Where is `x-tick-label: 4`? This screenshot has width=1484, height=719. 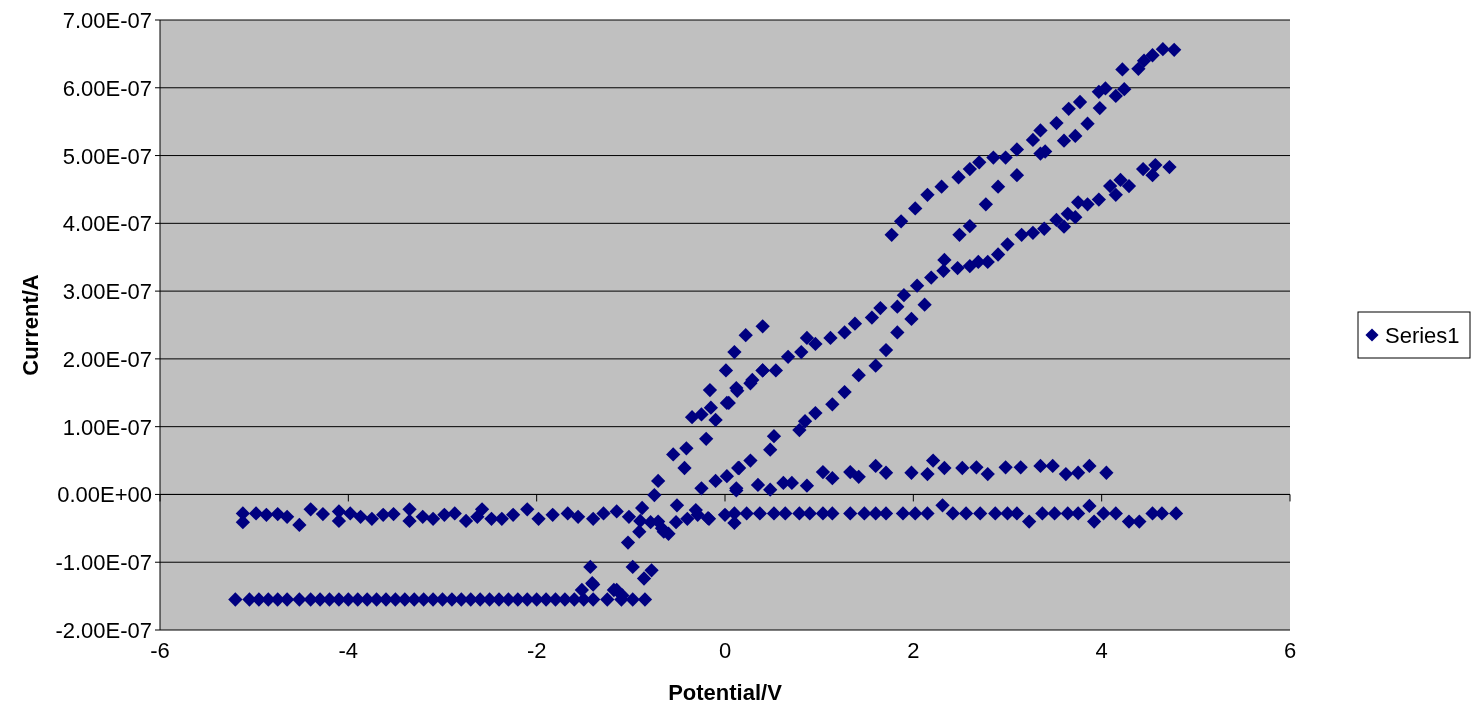
x-tick-label: 4 is located at coordinates (1101, 650).